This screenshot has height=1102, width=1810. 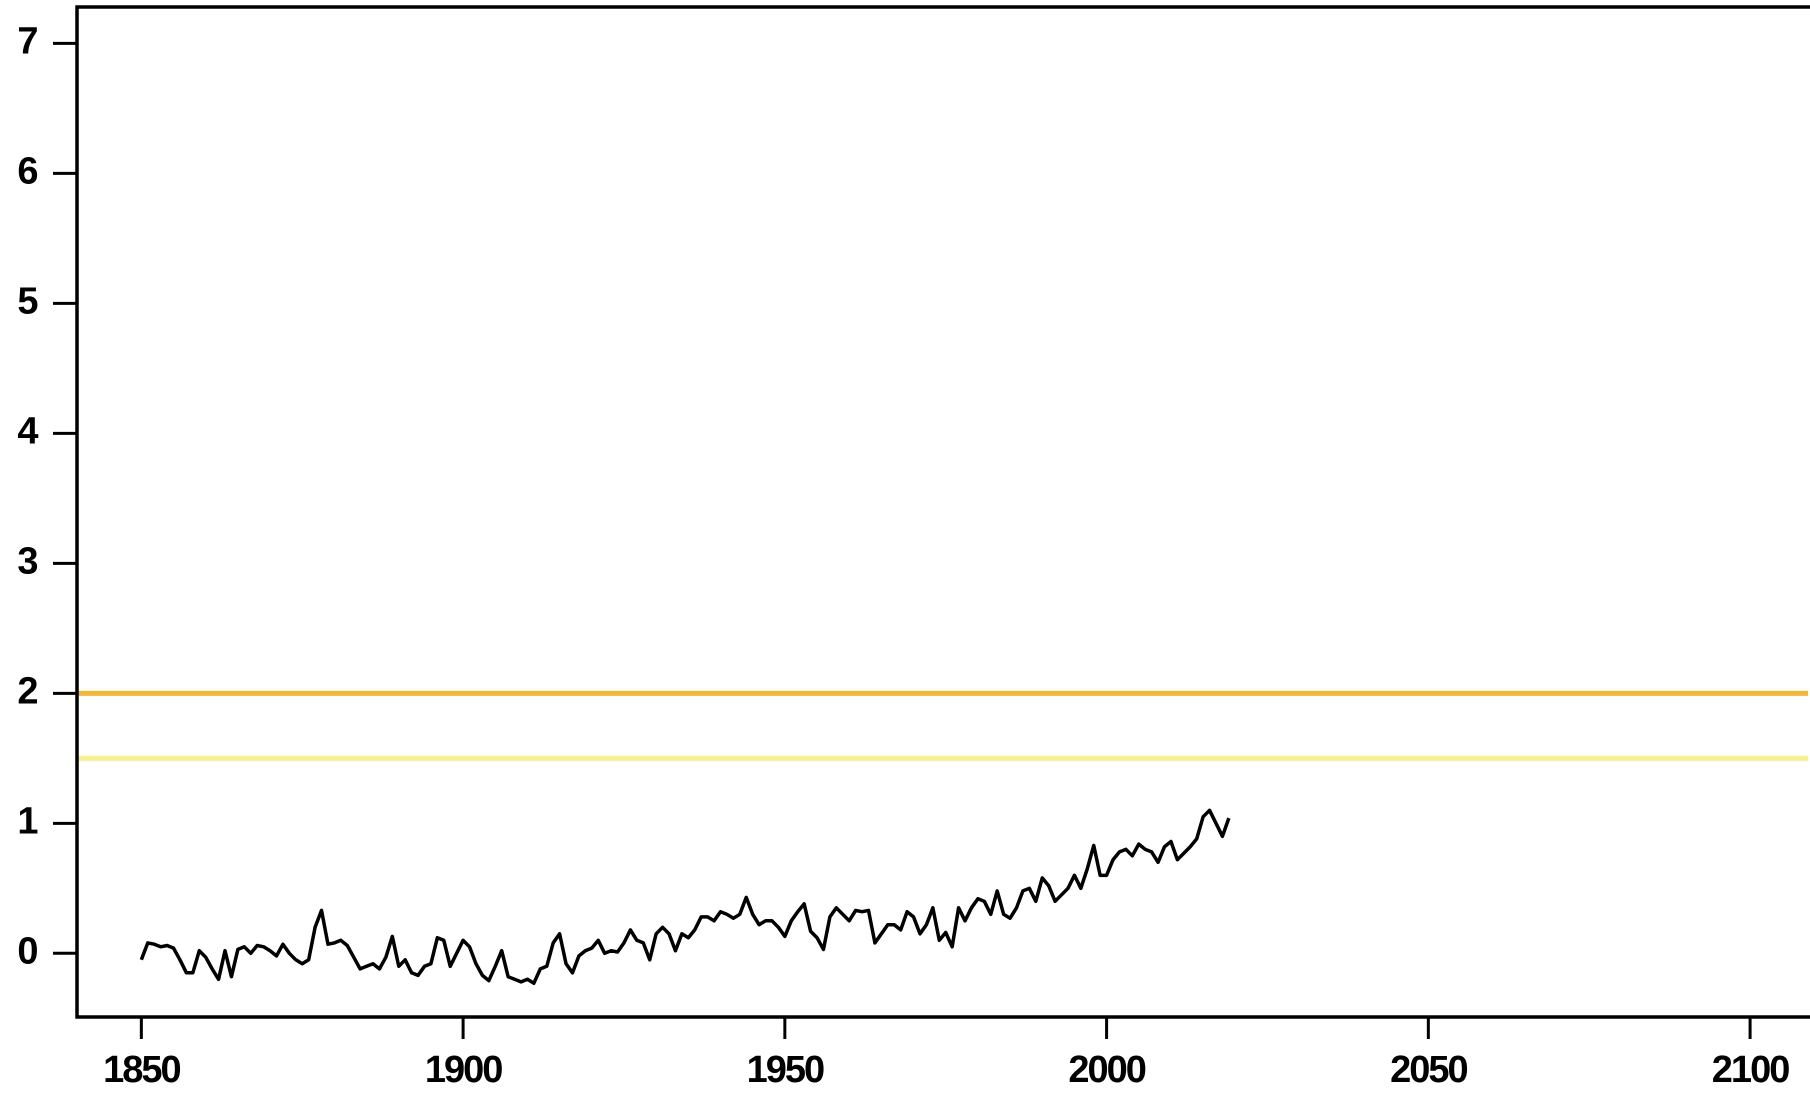 I want to click on x-tick-label: 1900, so click(x=463, y=1070).